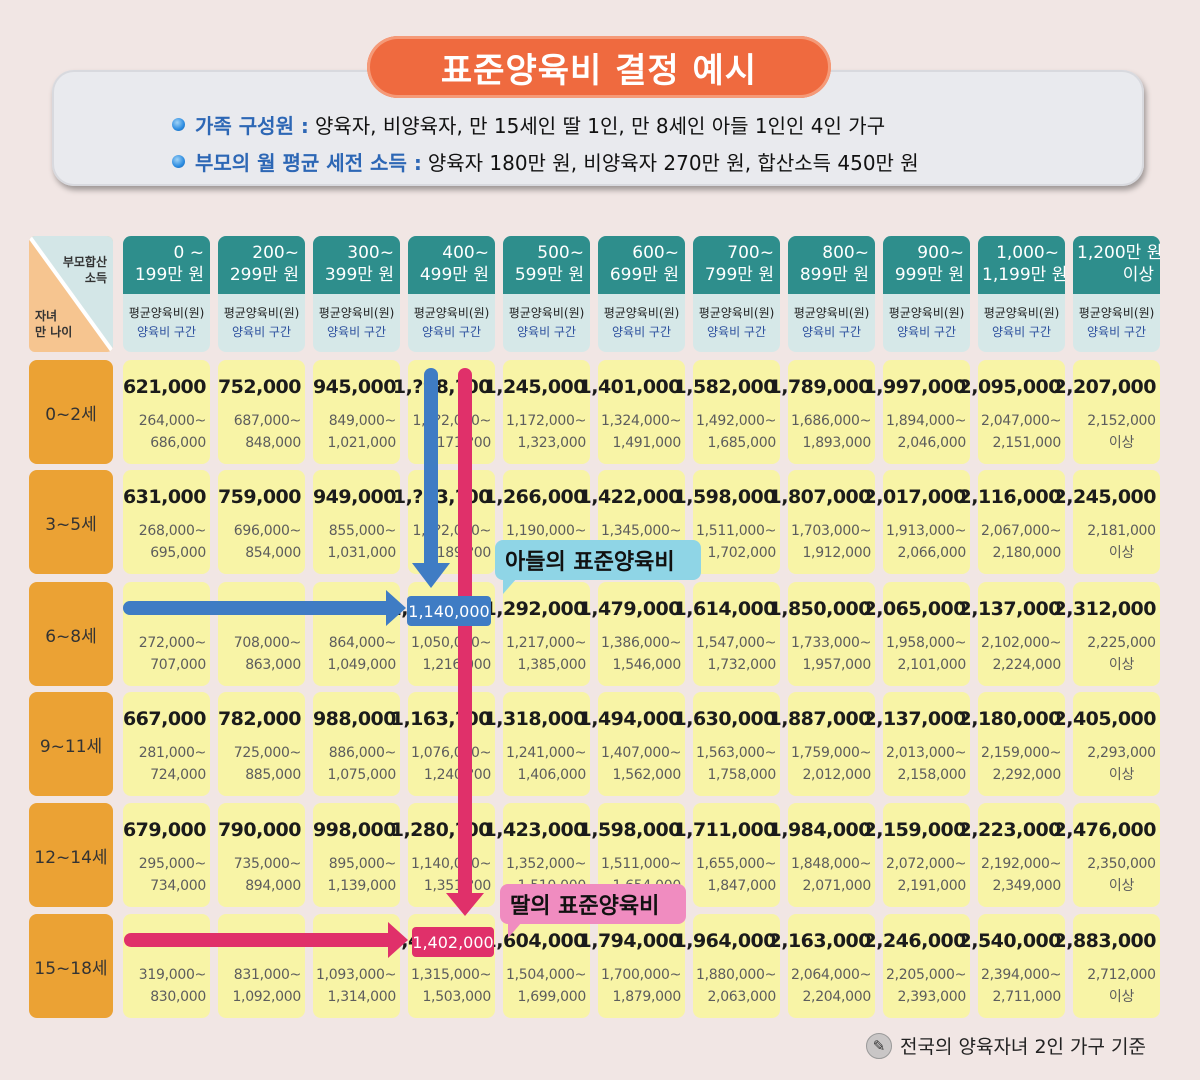 This screenshot has height=1080, width=1200. I want to click on table-cell: 864,000~ 1,049,000, so click(356, 634).